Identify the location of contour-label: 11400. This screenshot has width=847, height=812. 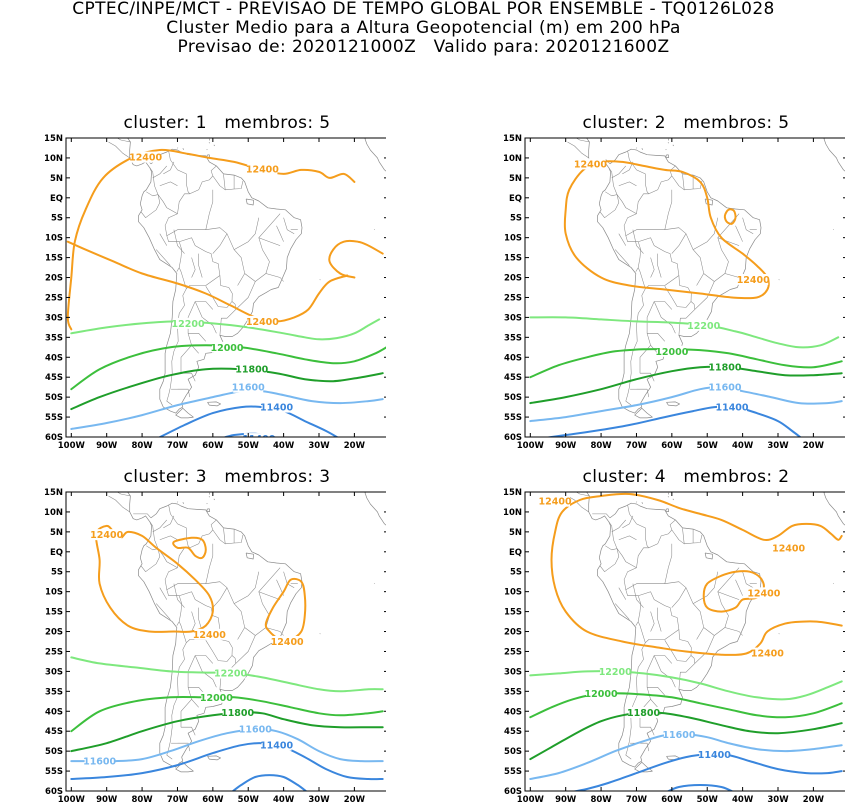
(714, 755).